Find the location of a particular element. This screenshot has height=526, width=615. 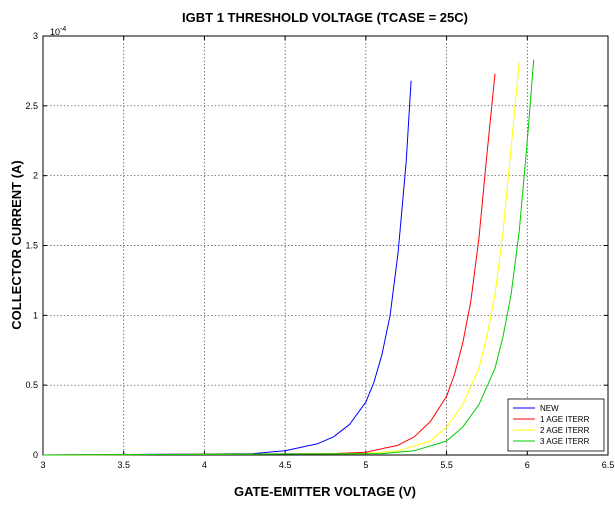

legend-entry: 2 AGE ITERR is located at coordinates (565, 430).